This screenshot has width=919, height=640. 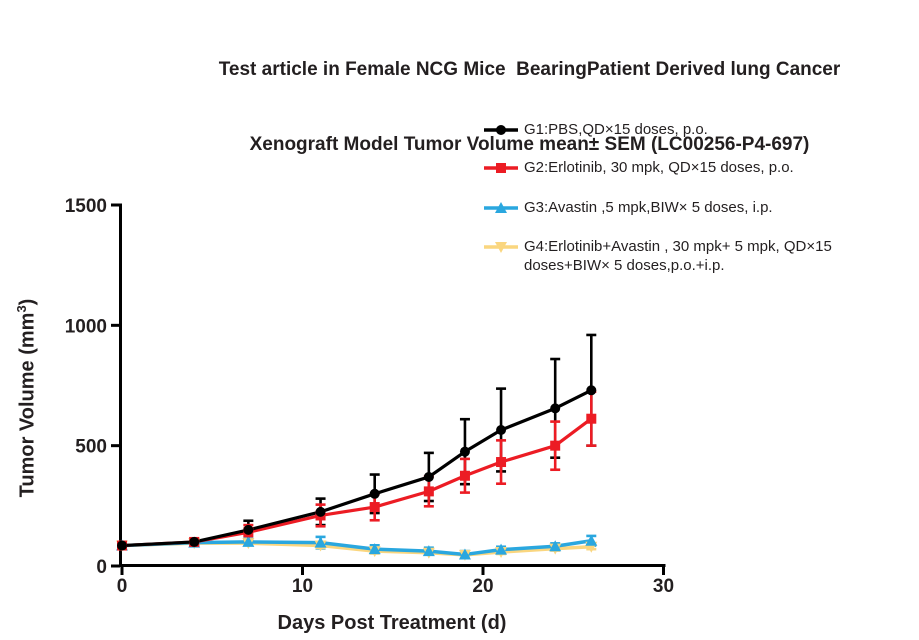 I want to click on legend-item-g3: G3:Avastin ,5 mpk,BIW× 5 doses, i.p., so click(x=694, y=207).